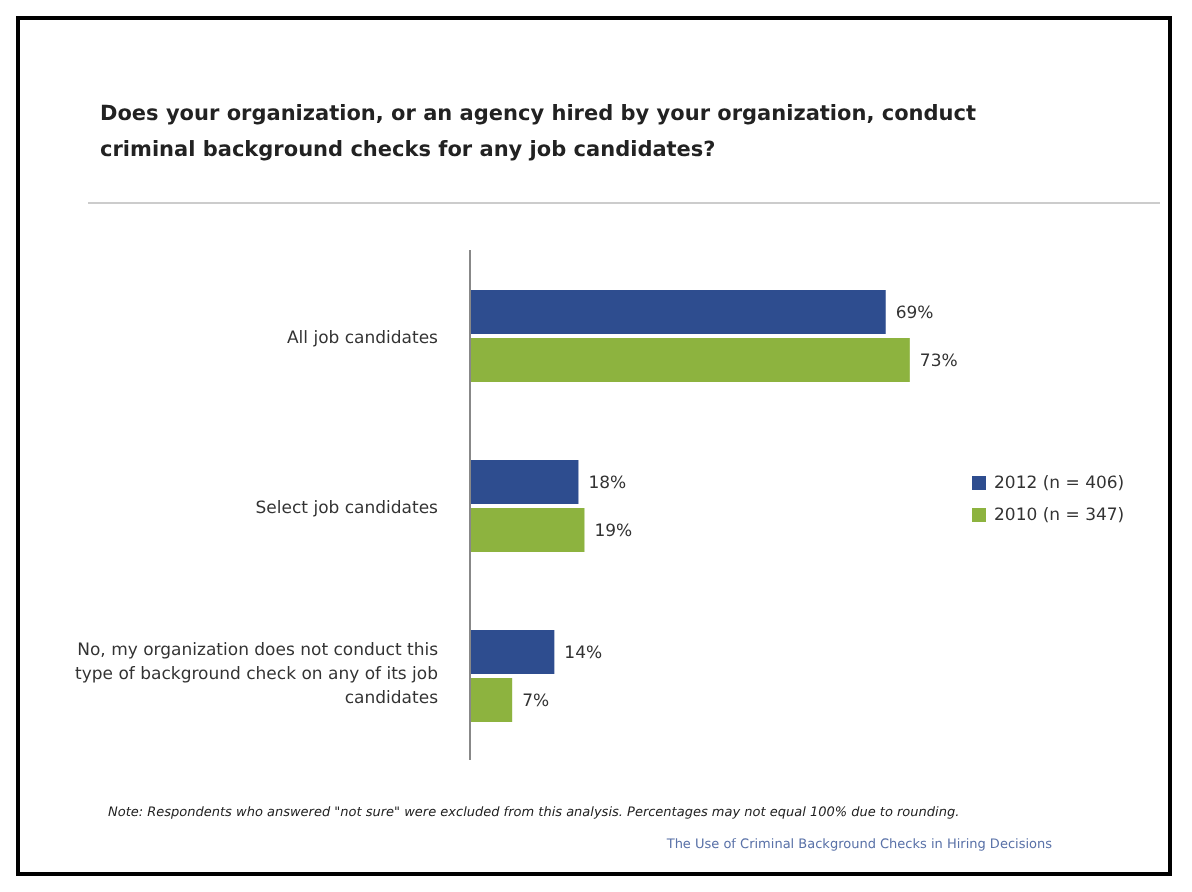  What do you see at coordinates (914, 314) in the screenshot?
I see `data-label: 69%` at bounding box center [914, 314].